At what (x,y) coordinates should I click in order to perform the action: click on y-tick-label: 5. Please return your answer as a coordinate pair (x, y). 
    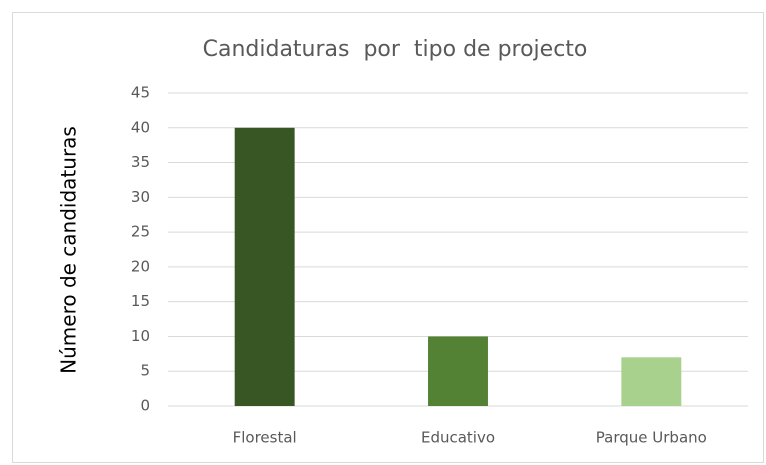
    Looking at the image, I should click on (145, 371).